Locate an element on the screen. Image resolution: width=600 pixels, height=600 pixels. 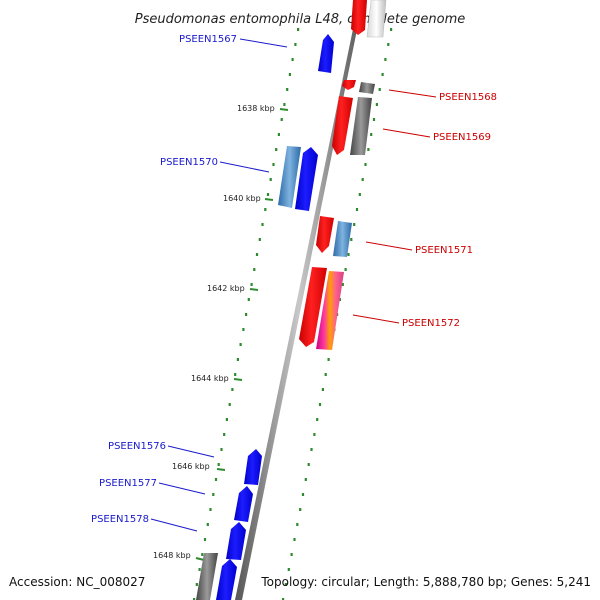
gene-arrow-pseen1578 is located at coordinates (236, 541).